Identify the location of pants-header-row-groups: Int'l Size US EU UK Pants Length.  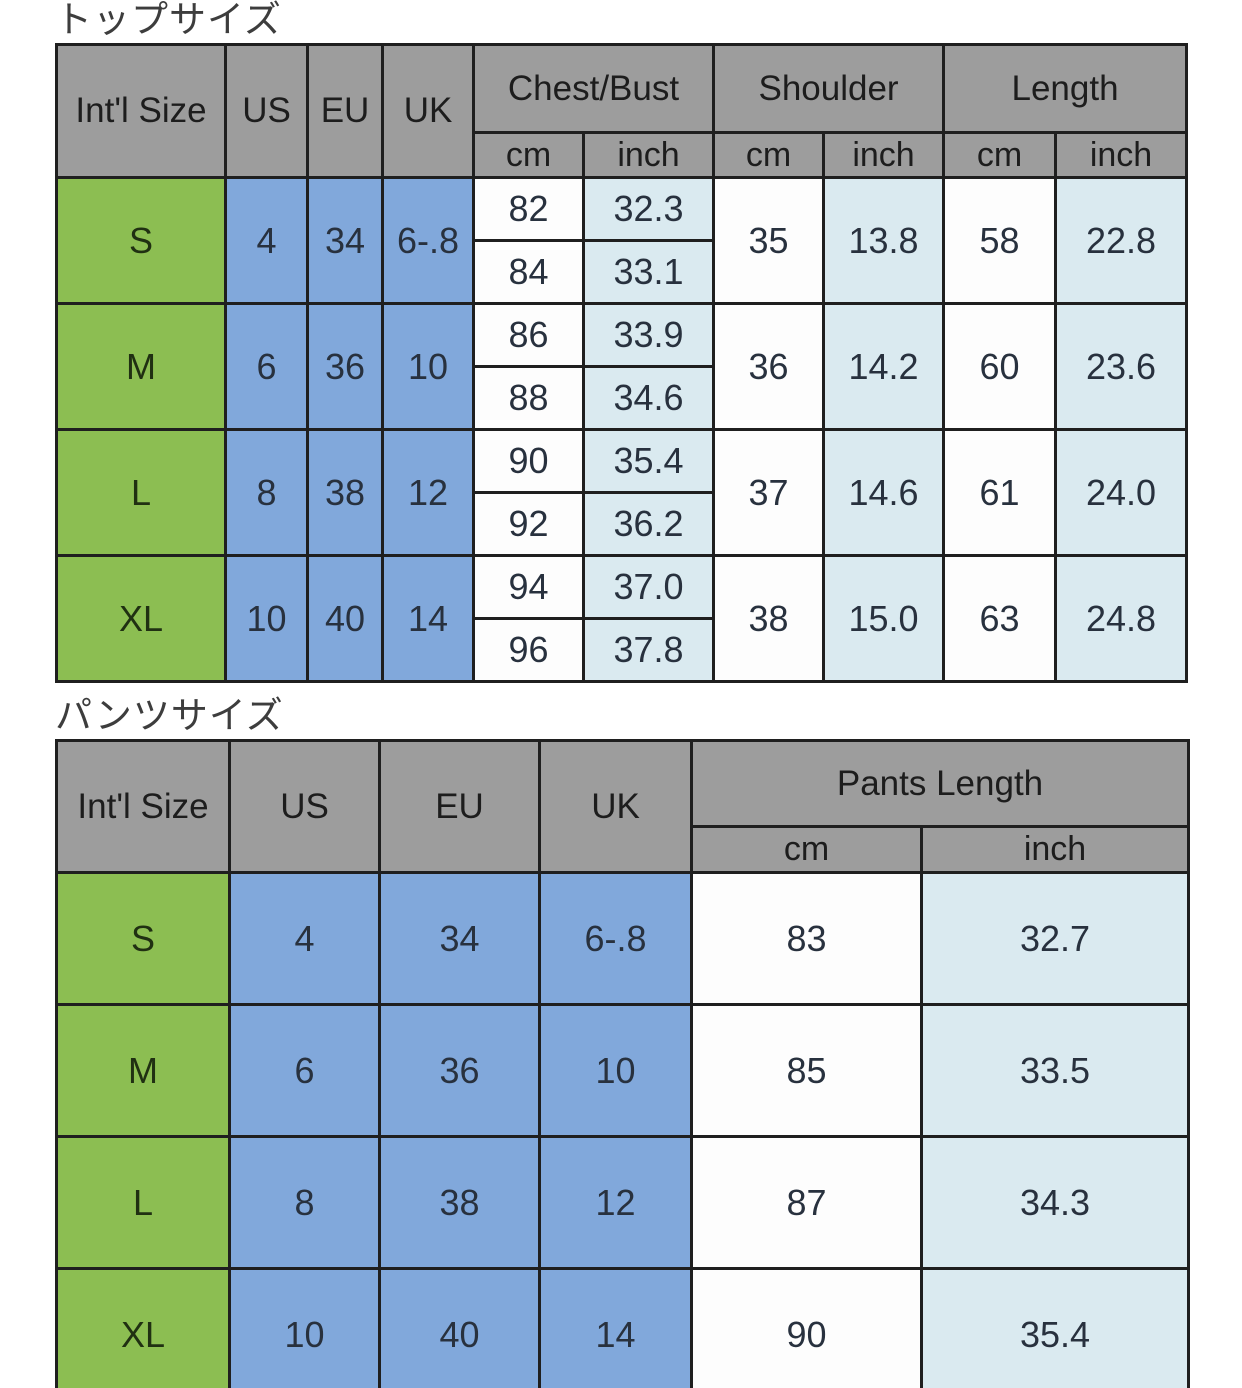
(622, 806).